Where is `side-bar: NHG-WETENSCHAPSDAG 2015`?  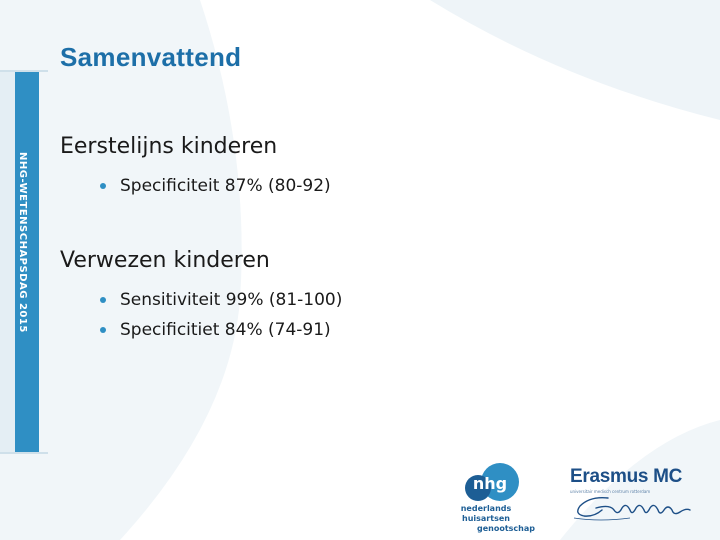
side-bar: NHG-WETENSCHAPSDAG 2015 is located at coordinates (24, 262).